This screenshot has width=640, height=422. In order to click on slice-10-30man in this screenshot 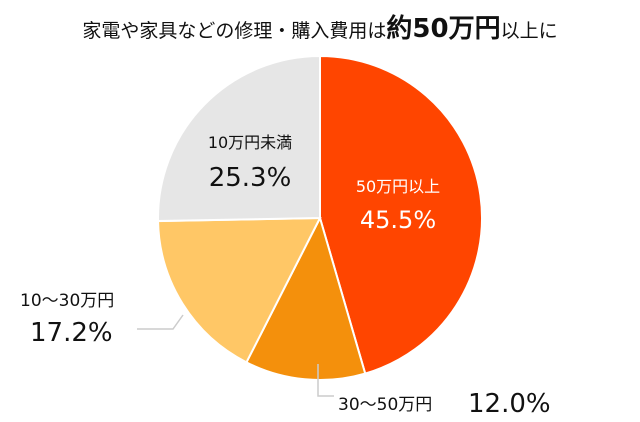, I will do `click(239, 290)`.